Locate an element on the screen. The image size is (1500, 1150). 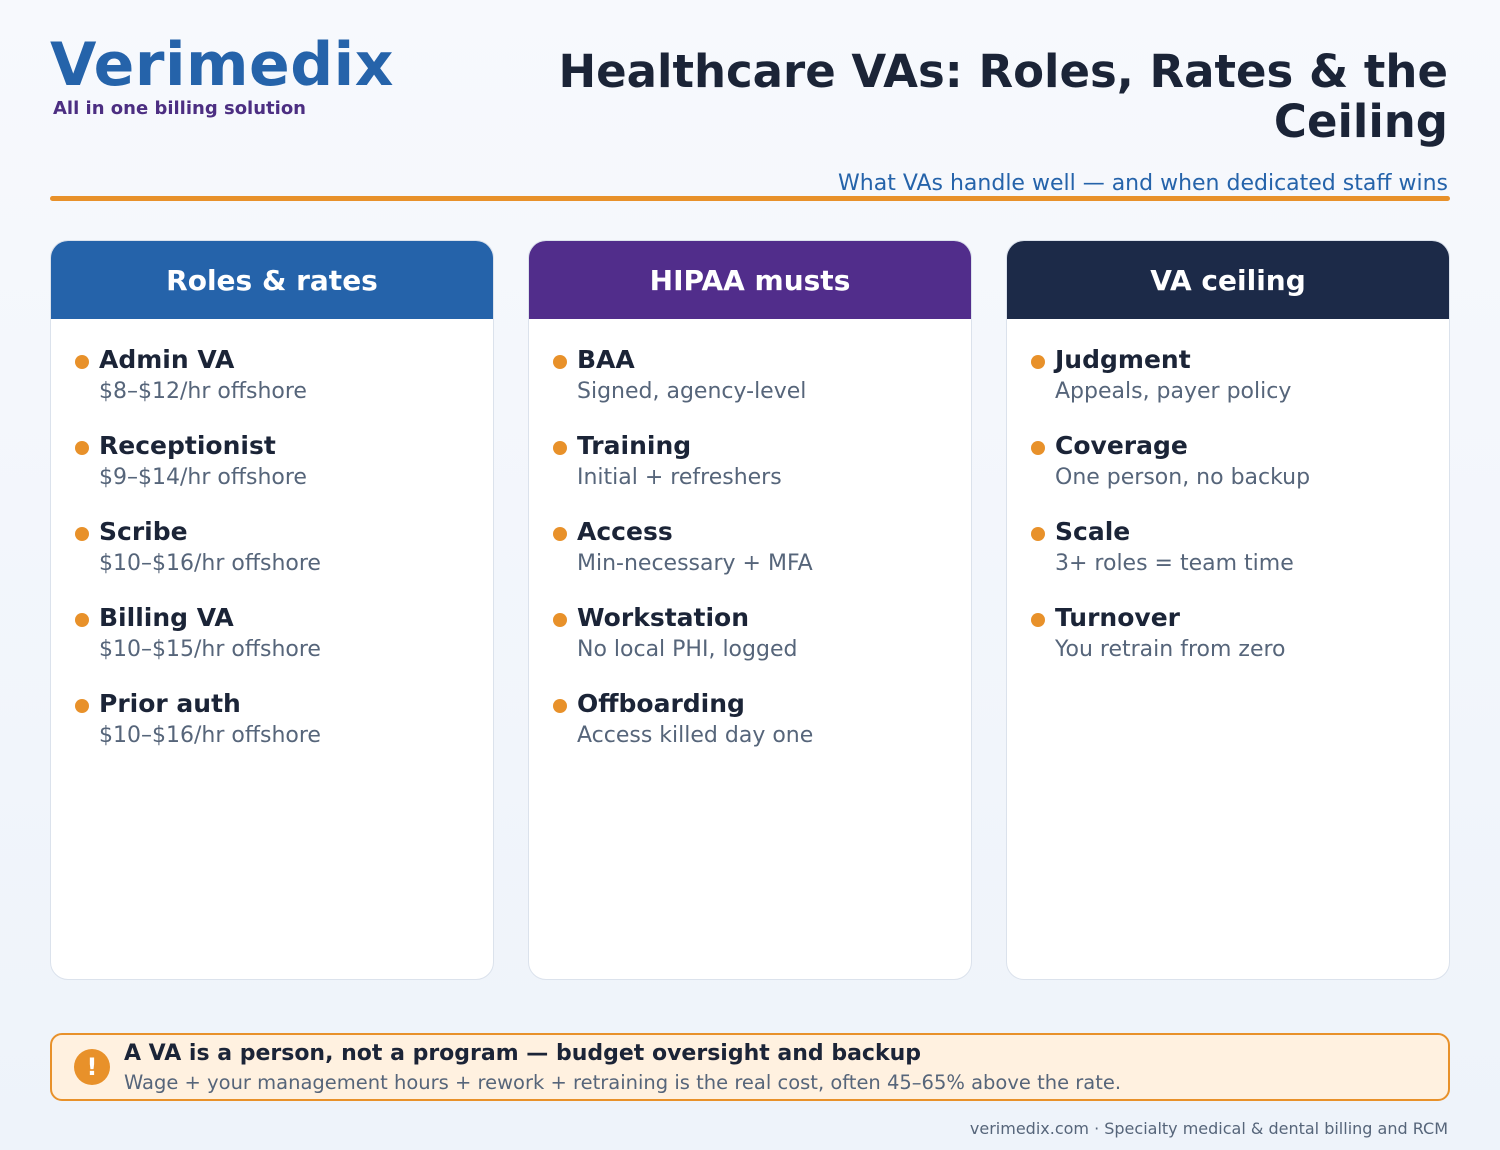
item-description: Min-necessary + MFA is located at coordinates (695, 563).